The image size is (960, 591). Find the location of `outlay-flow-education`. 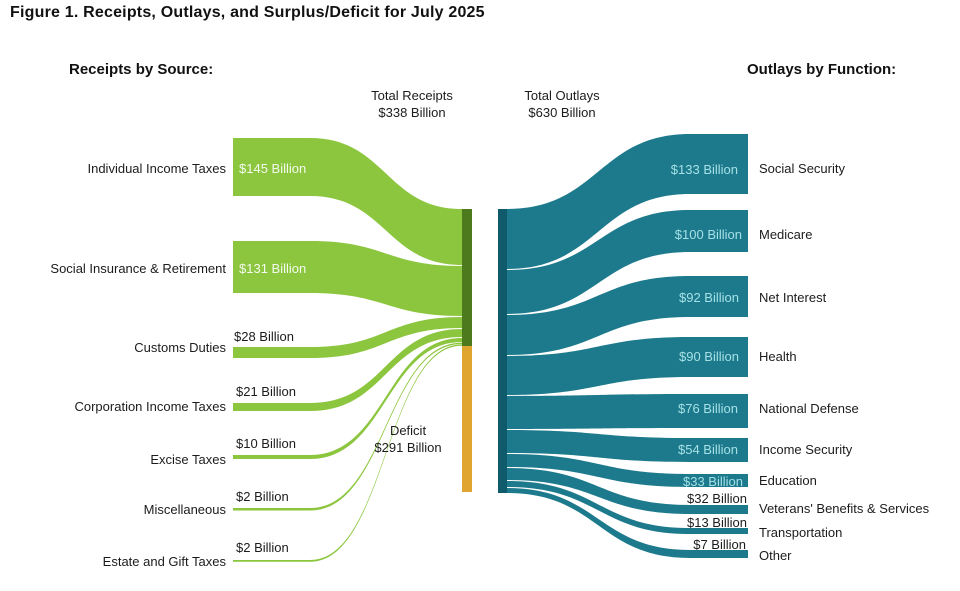

outlay-flow-education is located at coordinates (627, 470).